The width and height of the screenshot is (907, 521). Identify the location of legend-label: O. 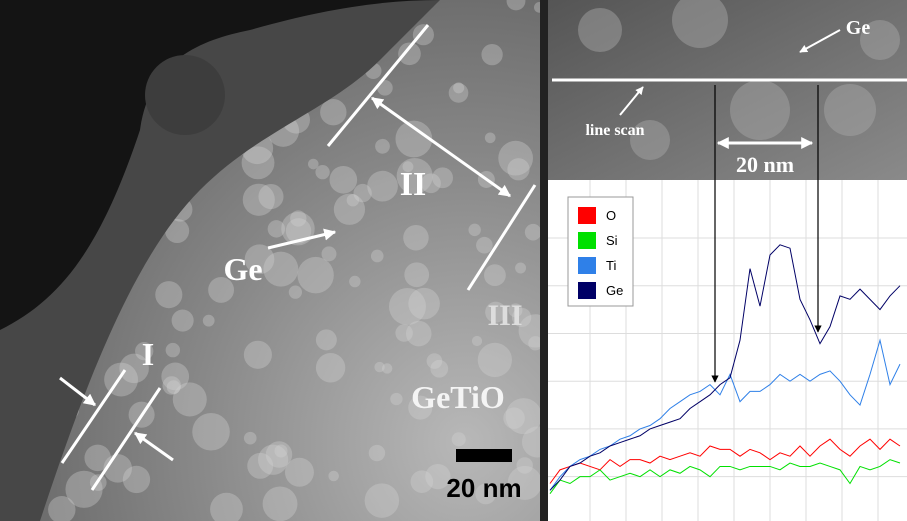
(611, 215).